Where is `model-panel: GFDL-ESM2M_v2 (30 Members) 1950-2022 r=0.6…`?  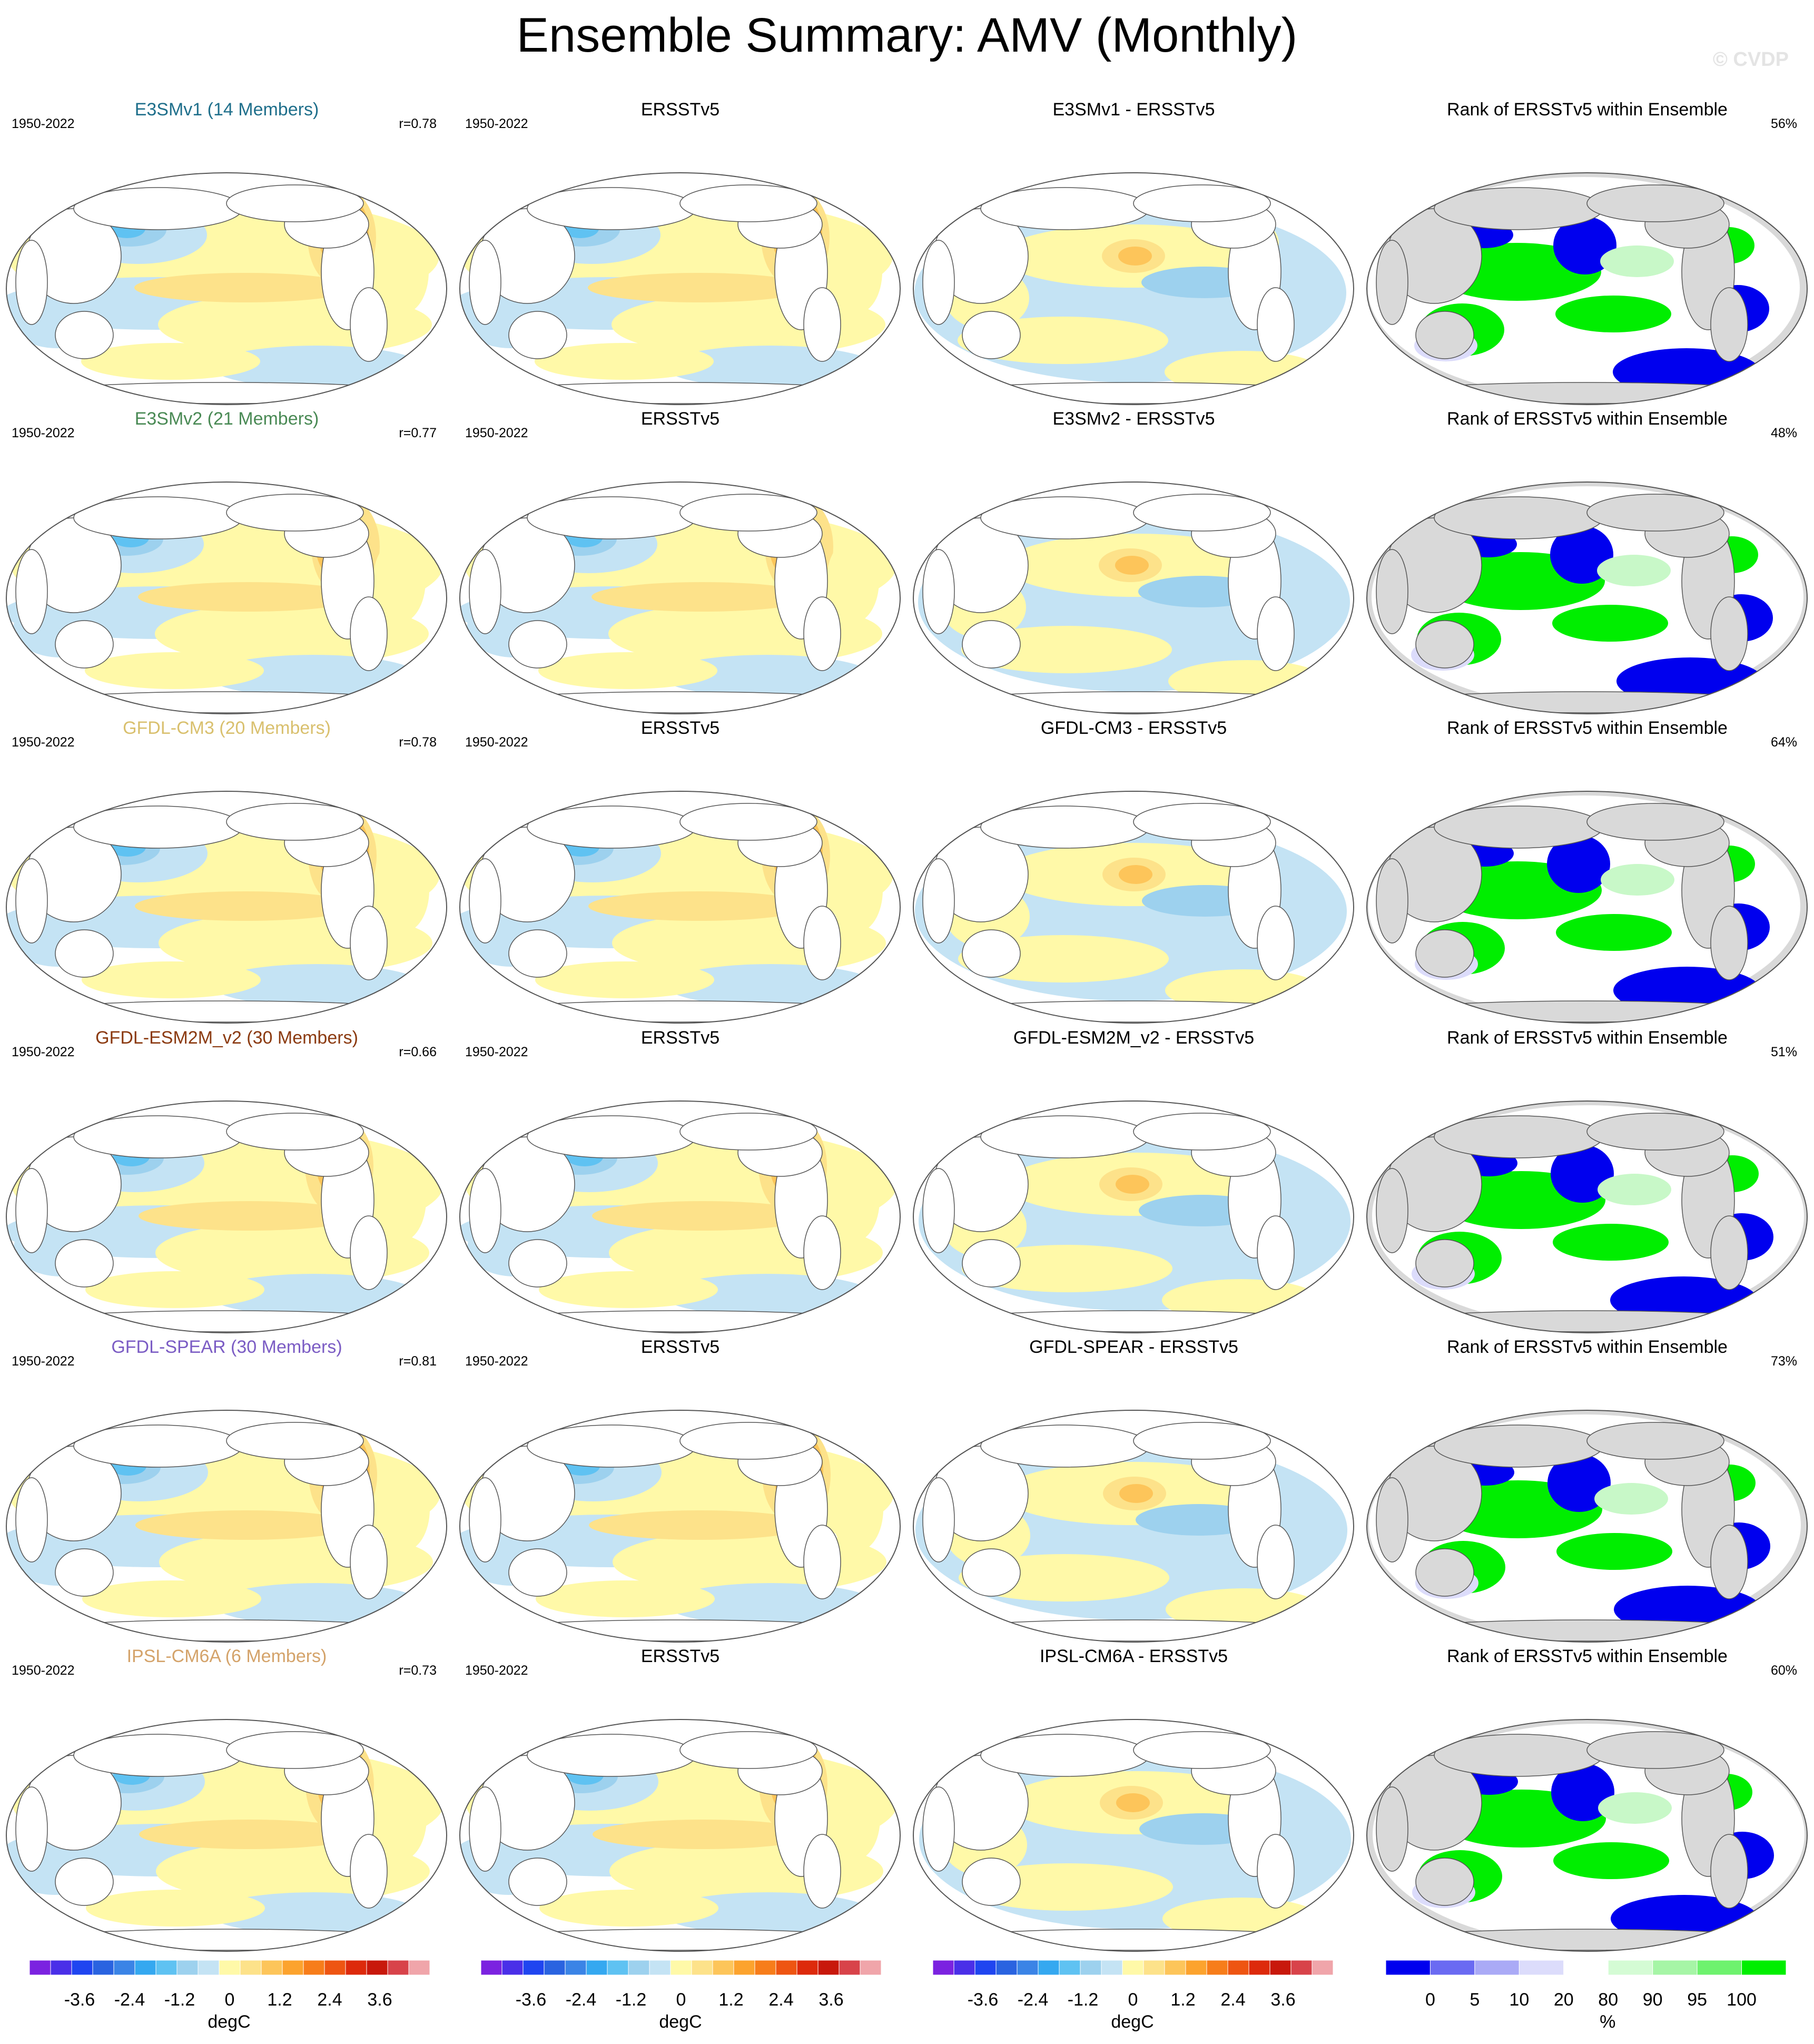 model-panel: GFDL-ESM2M_v2 (30 Members) 1950-2022 r=0.6… is located at coordinates (227, 1181).